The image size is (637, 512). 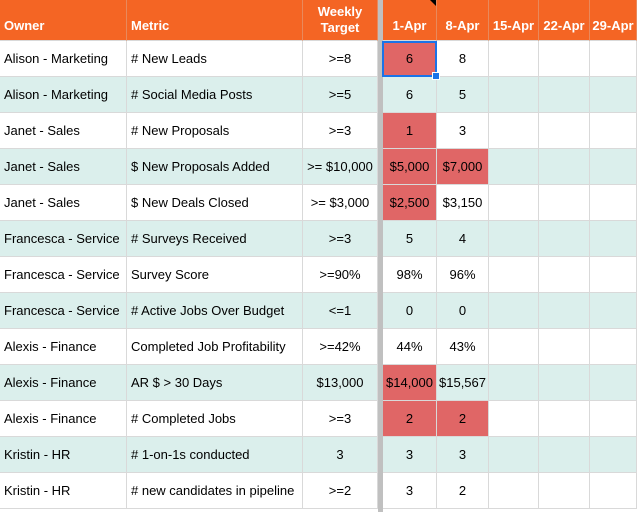 I want to click on metric-cell: # 1-on-1s conducted, so click(x=215, y=455).